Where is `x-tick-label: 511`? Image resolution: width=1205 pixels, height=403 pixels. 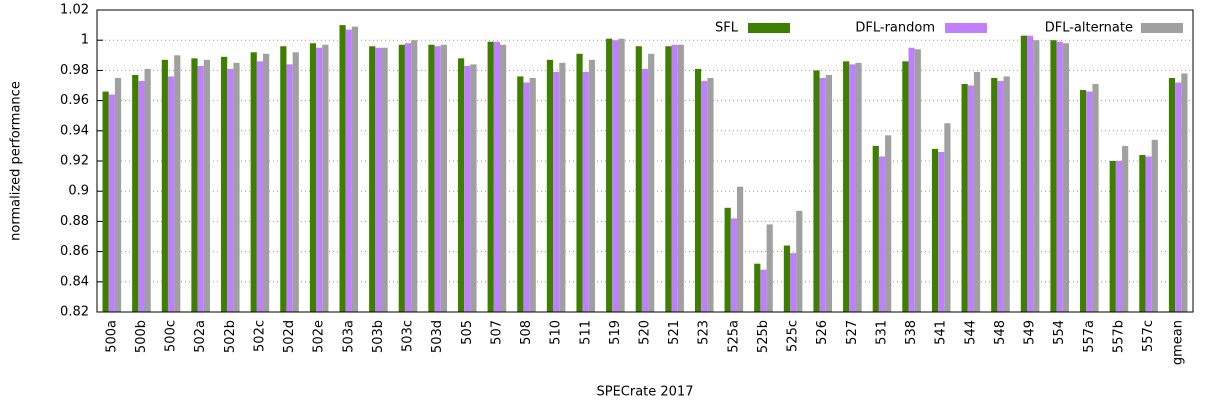
x-tick-label: 511 is located at coordinates (585, 332).